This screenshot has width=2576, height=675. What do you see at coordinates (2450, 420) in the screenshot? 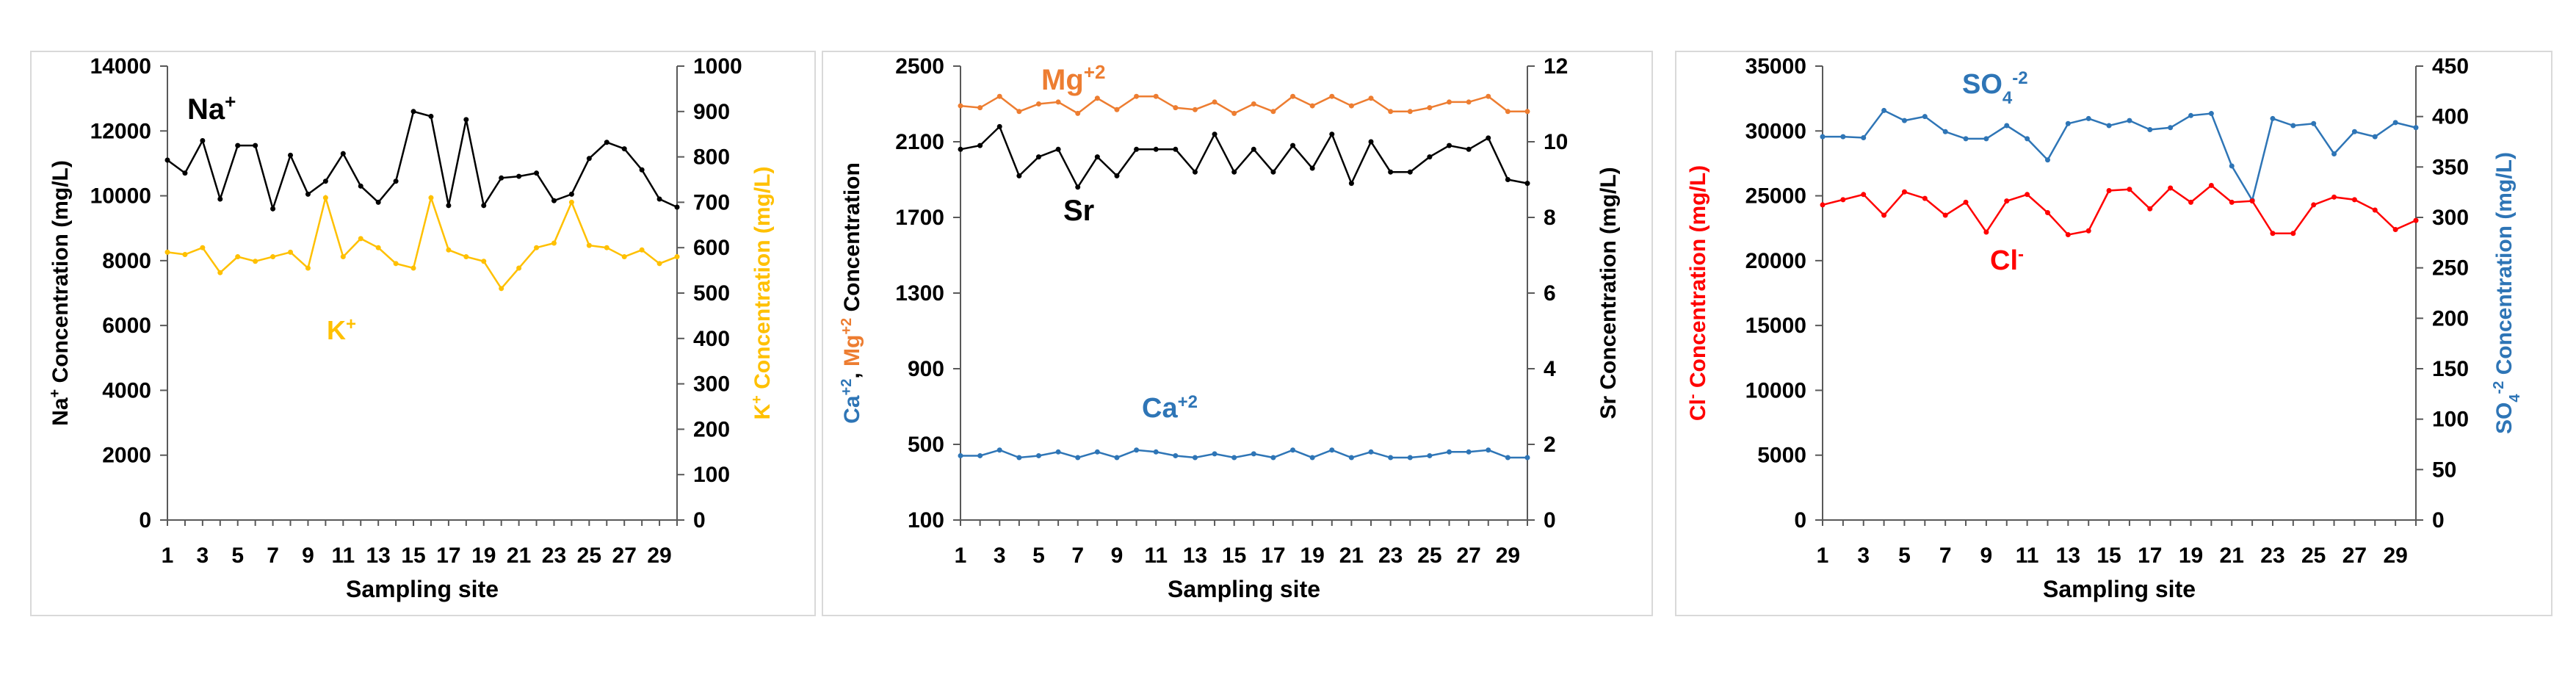
I see `right-tick-label: 100` at bounding box center [2450, 420].